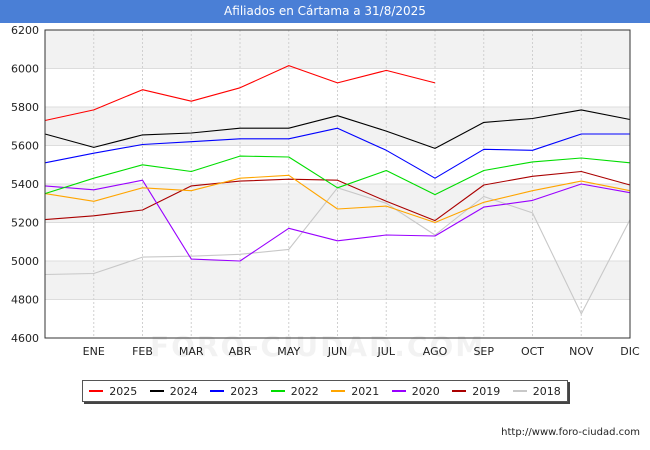  I want to click on legend: 2025 2024 2023 2022 2021 2020 2019 2018, so click(325, 391).